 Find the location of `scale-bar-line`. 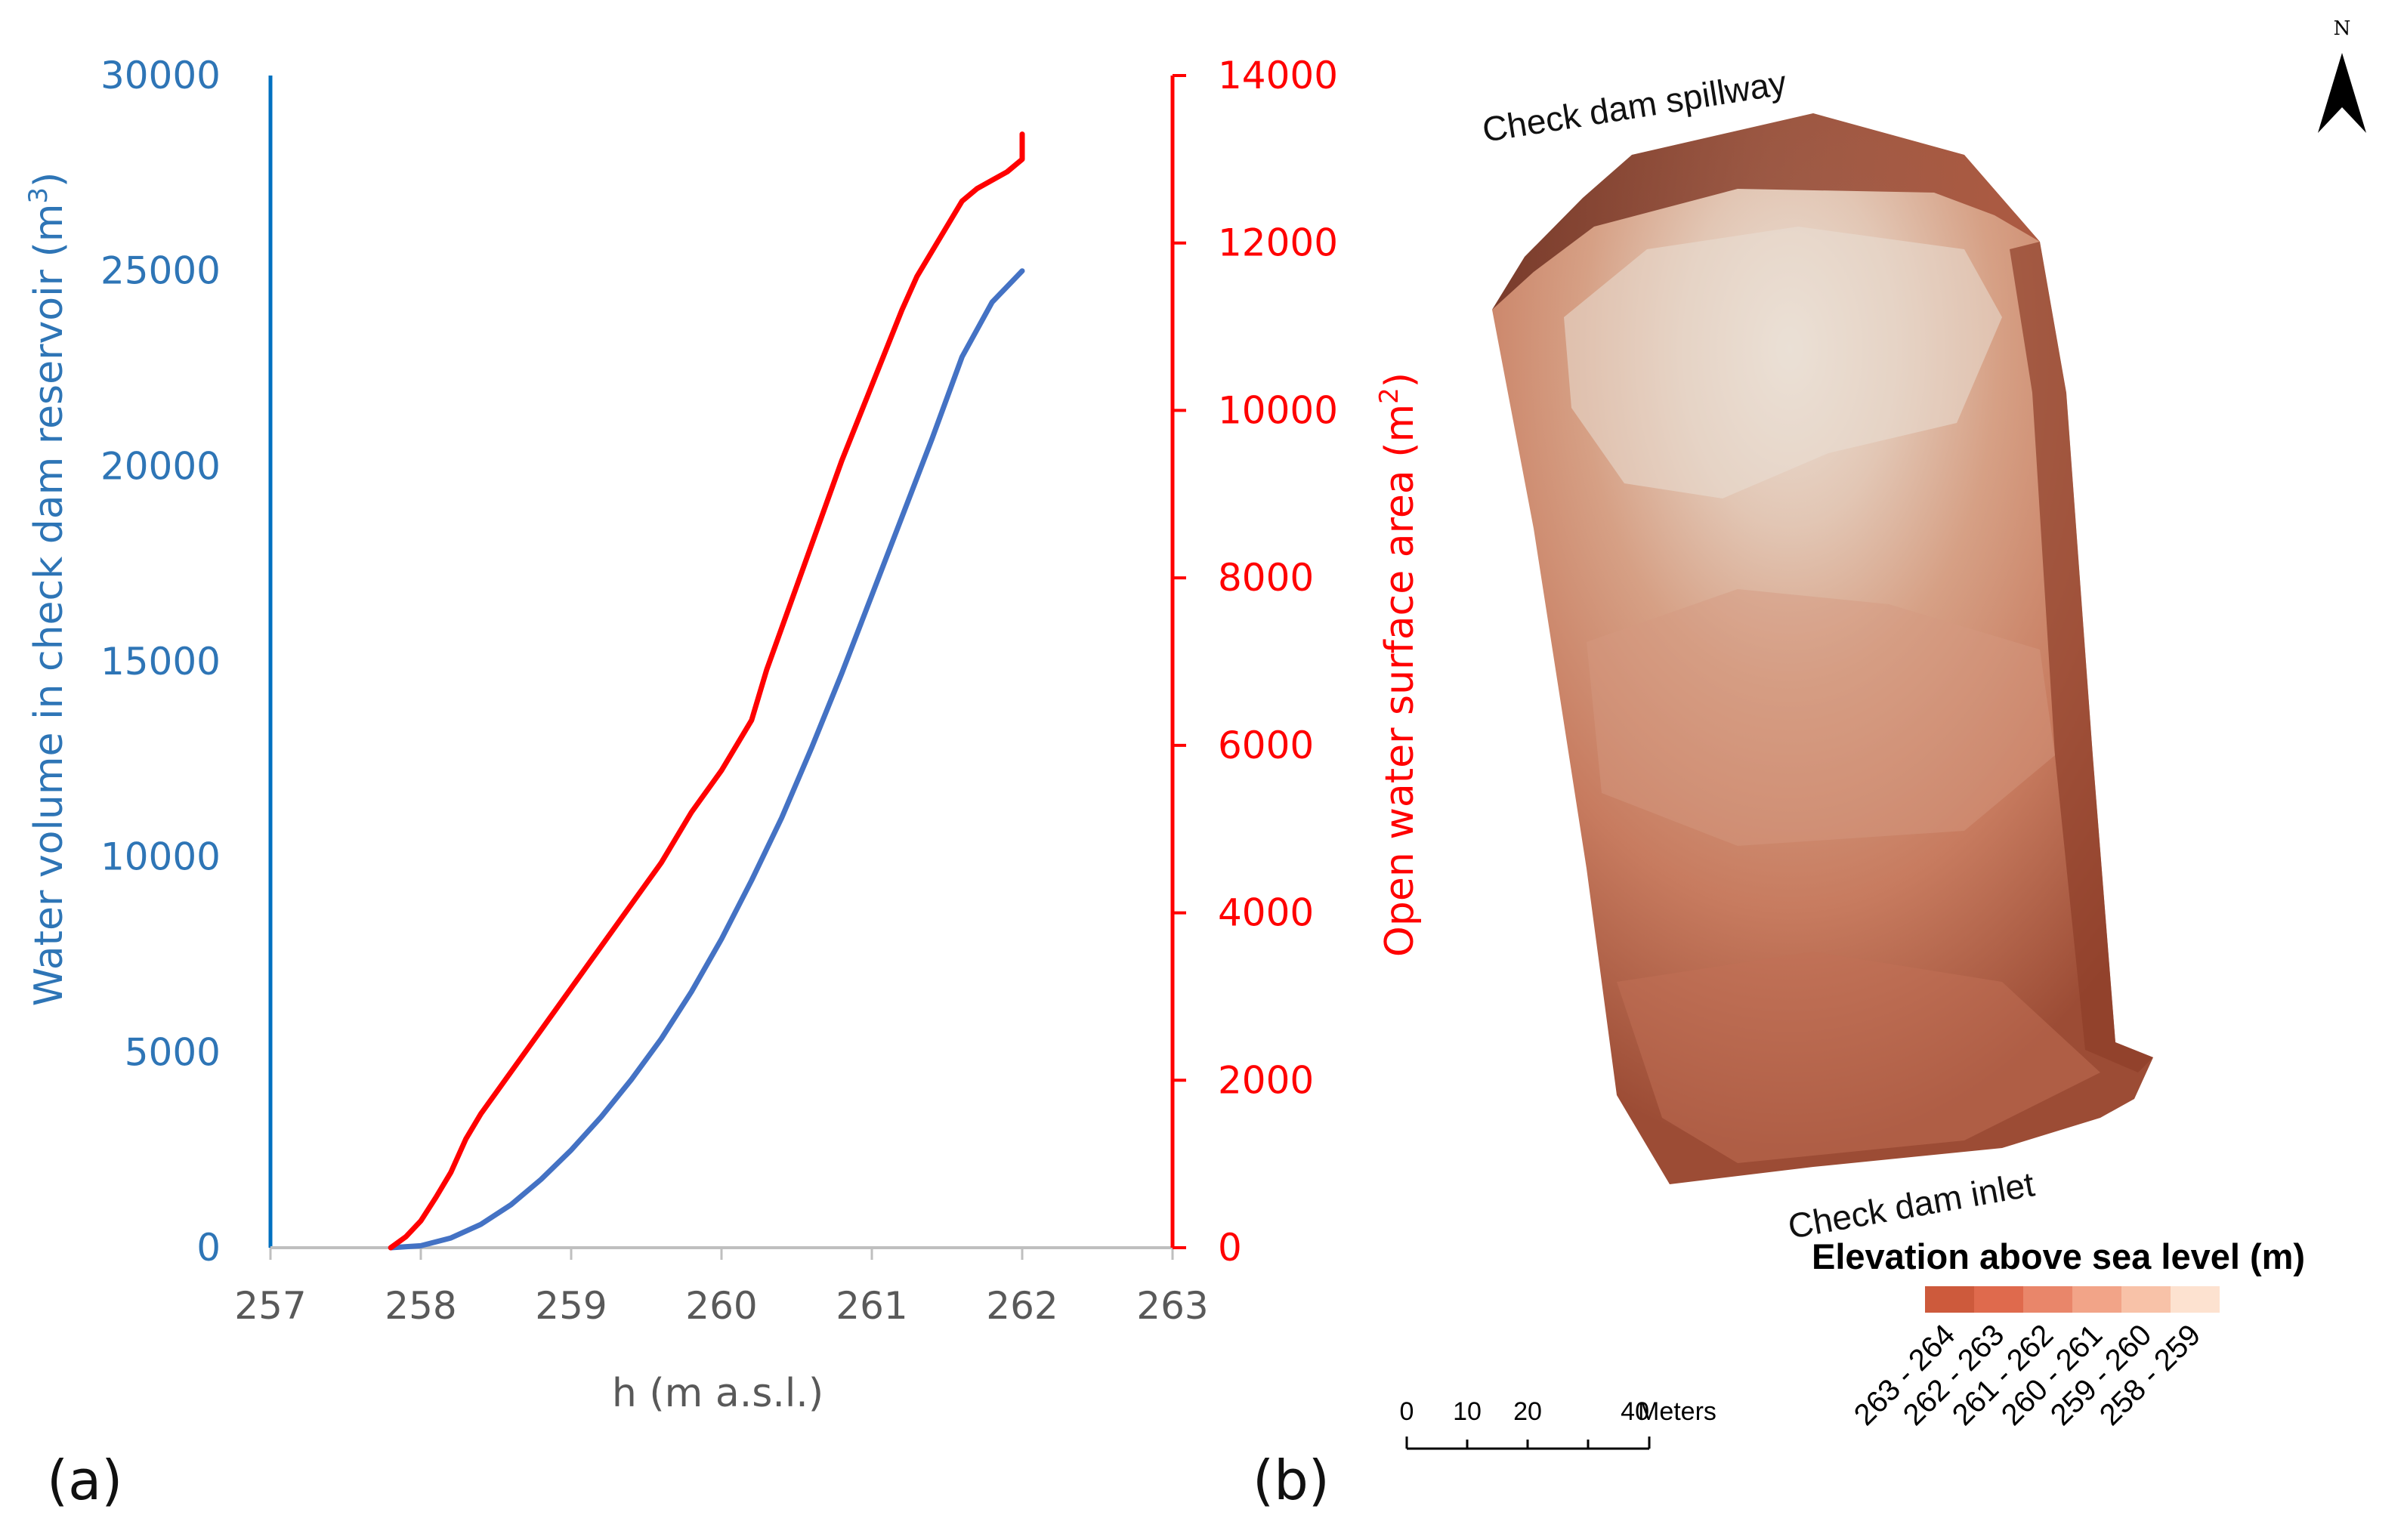

scale-bar-line is located at coordinates (1528, 1444).